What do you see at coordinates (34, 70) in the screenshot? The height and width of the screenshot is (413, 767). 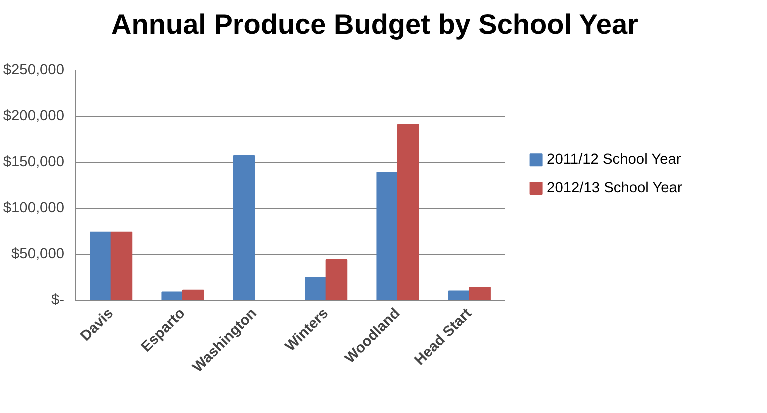 I see `y-tick-label: $250,000` at bounding box center [34, 70].